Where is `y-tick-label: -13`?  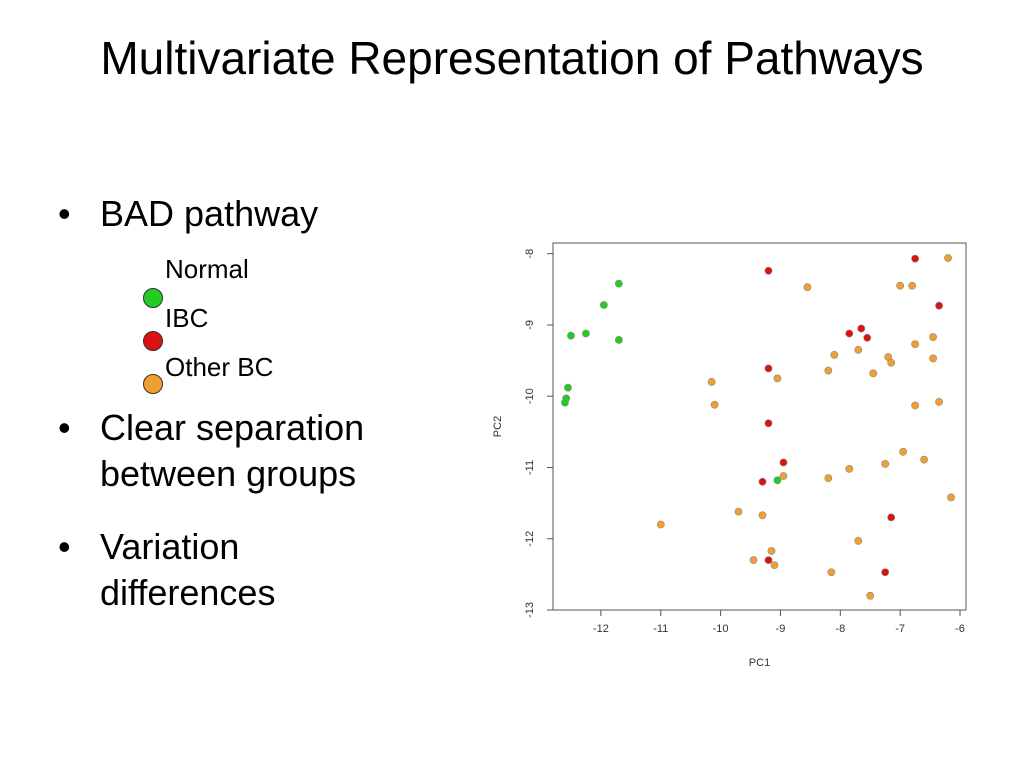 y-tick-label: -13 is located at coordinates (530, 610).